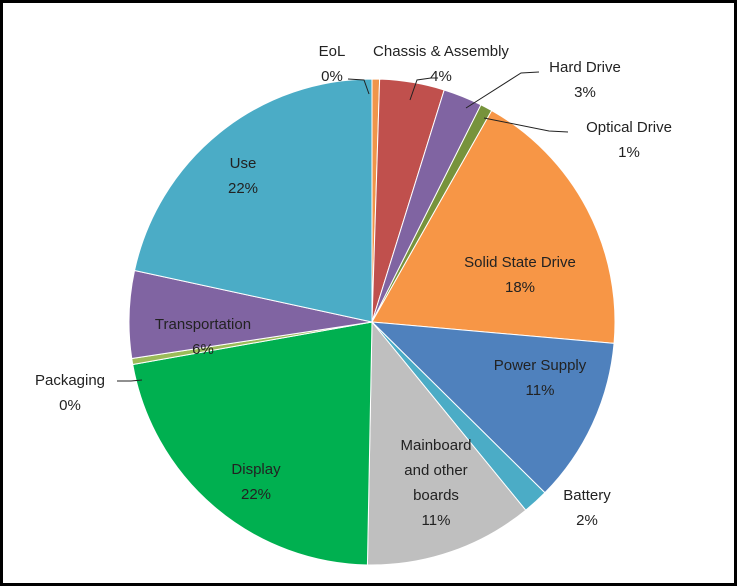 This screenshot has height=586, width=737. I want to click on leader-line-optical-drive, so click(526, 125).